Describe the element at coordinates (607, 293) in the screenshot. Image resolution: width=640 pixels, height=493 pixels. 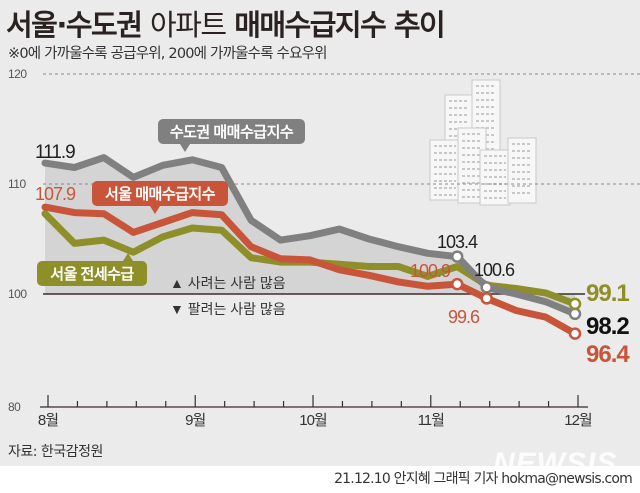
I see `data-label: 99.1` at that location.